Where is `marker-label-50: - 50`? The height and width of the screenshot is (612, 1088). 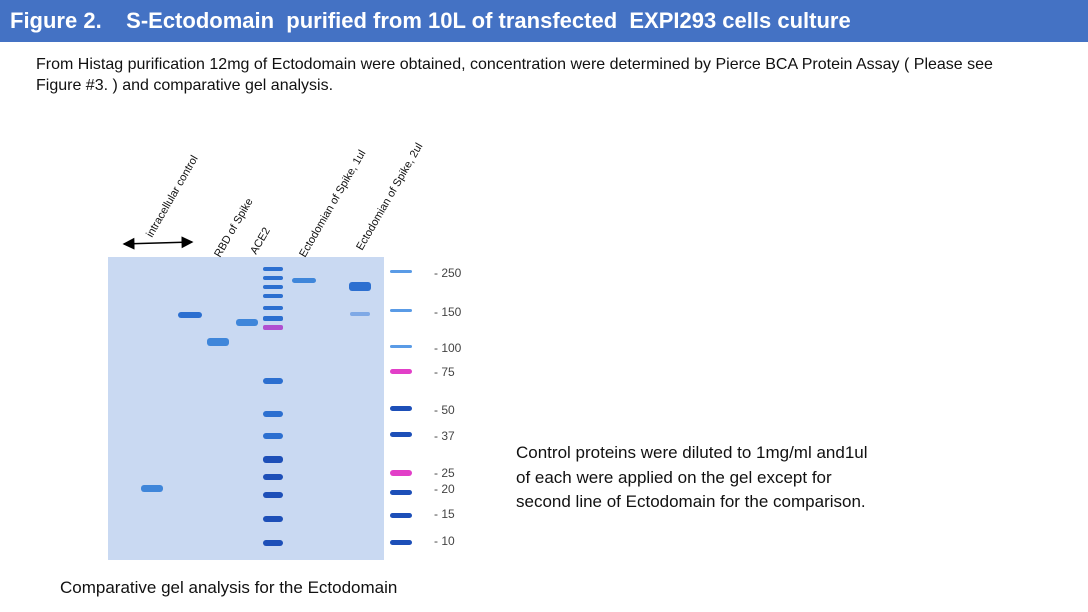 marker-label-50: - 50 is located at coordinates (444, 410).